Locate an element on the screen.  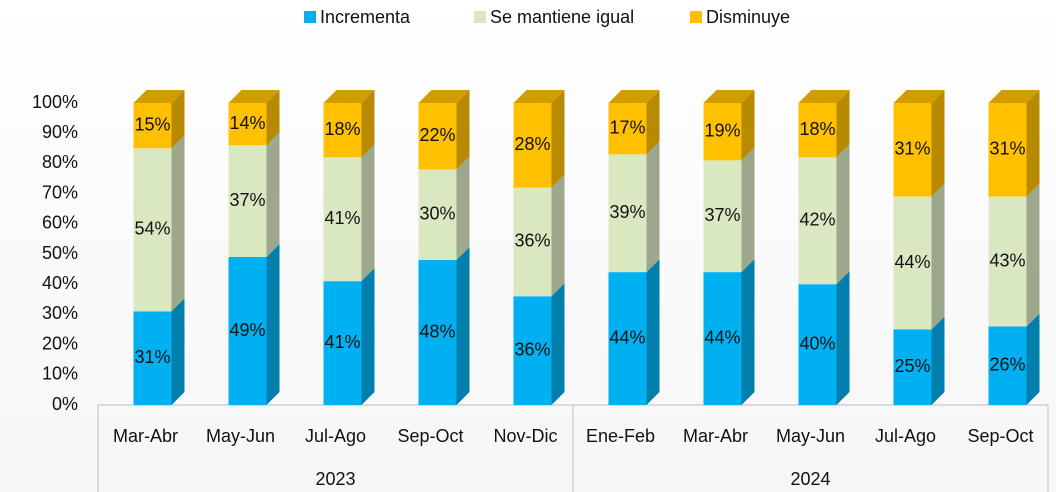
x-tick-label: Nov-Dic is located at coordinates (525, 436).